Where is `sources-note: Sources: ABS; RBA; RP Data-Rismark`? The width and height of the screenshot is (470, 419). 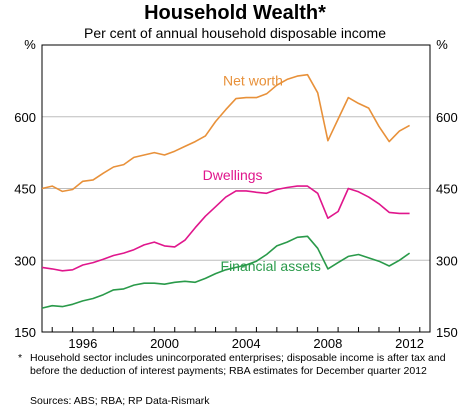
sources-note: Sources: ABS; RBA; RP Data-Rismark is located at coordinates (120, 401).